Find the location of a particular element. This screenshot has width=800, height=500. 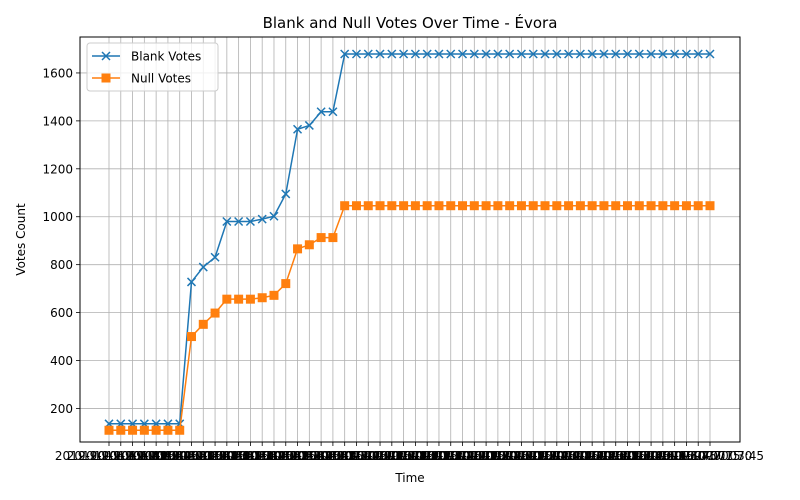

x-tick-label: 2019-10-07 01:30 is located at coordinates (415, 456).